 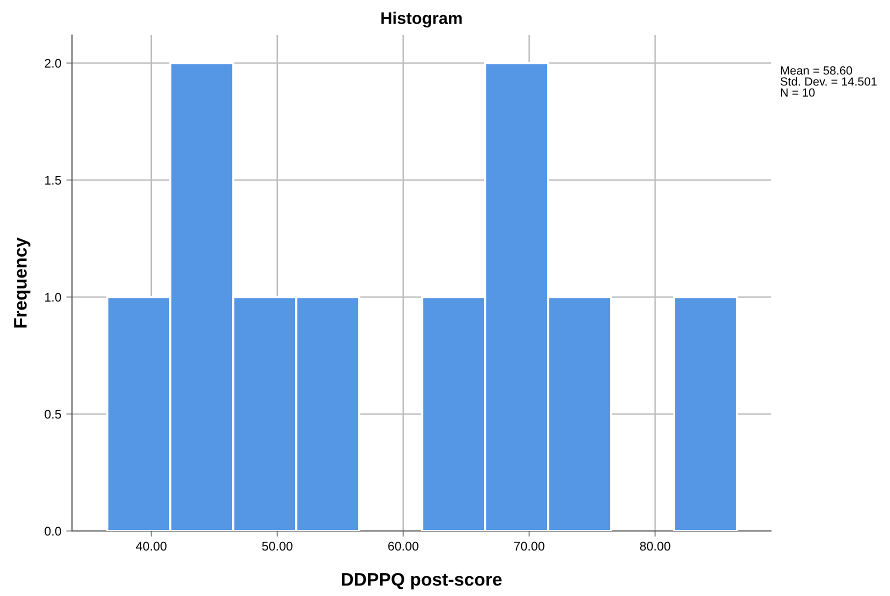 I want to click on chart-title: Histogram, so click(x=421, y=20).